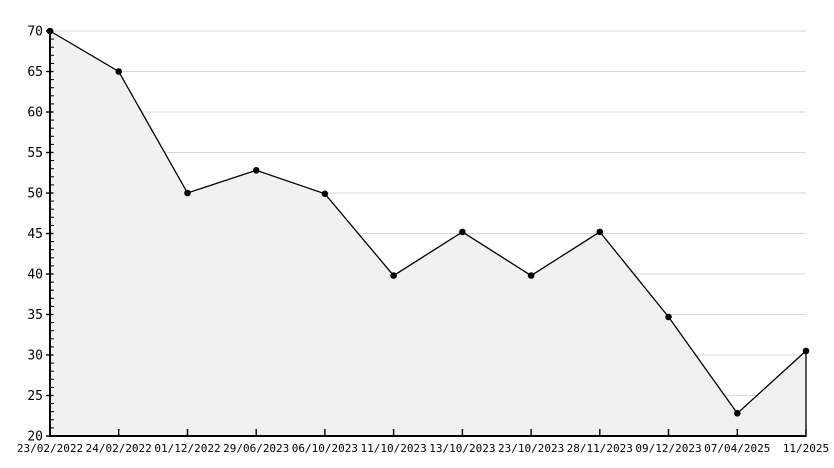 The image size is (834, 468). I want to click on y-tick-label: 65, so click(35, 72).